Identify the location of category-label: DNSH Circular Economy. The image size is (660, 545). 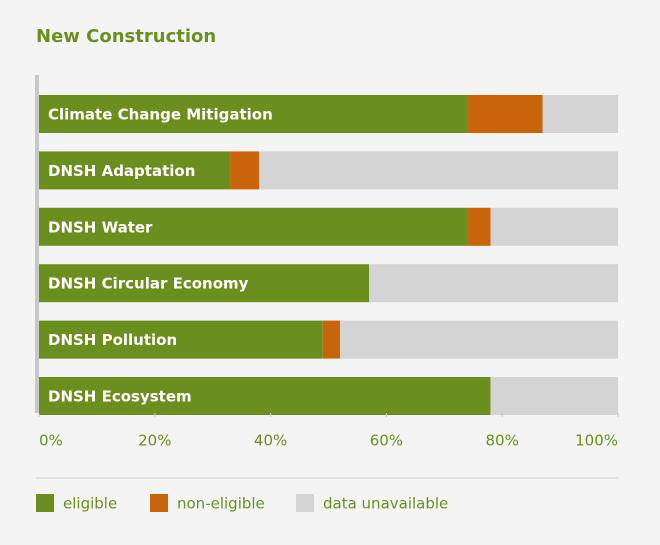
(148, 284).